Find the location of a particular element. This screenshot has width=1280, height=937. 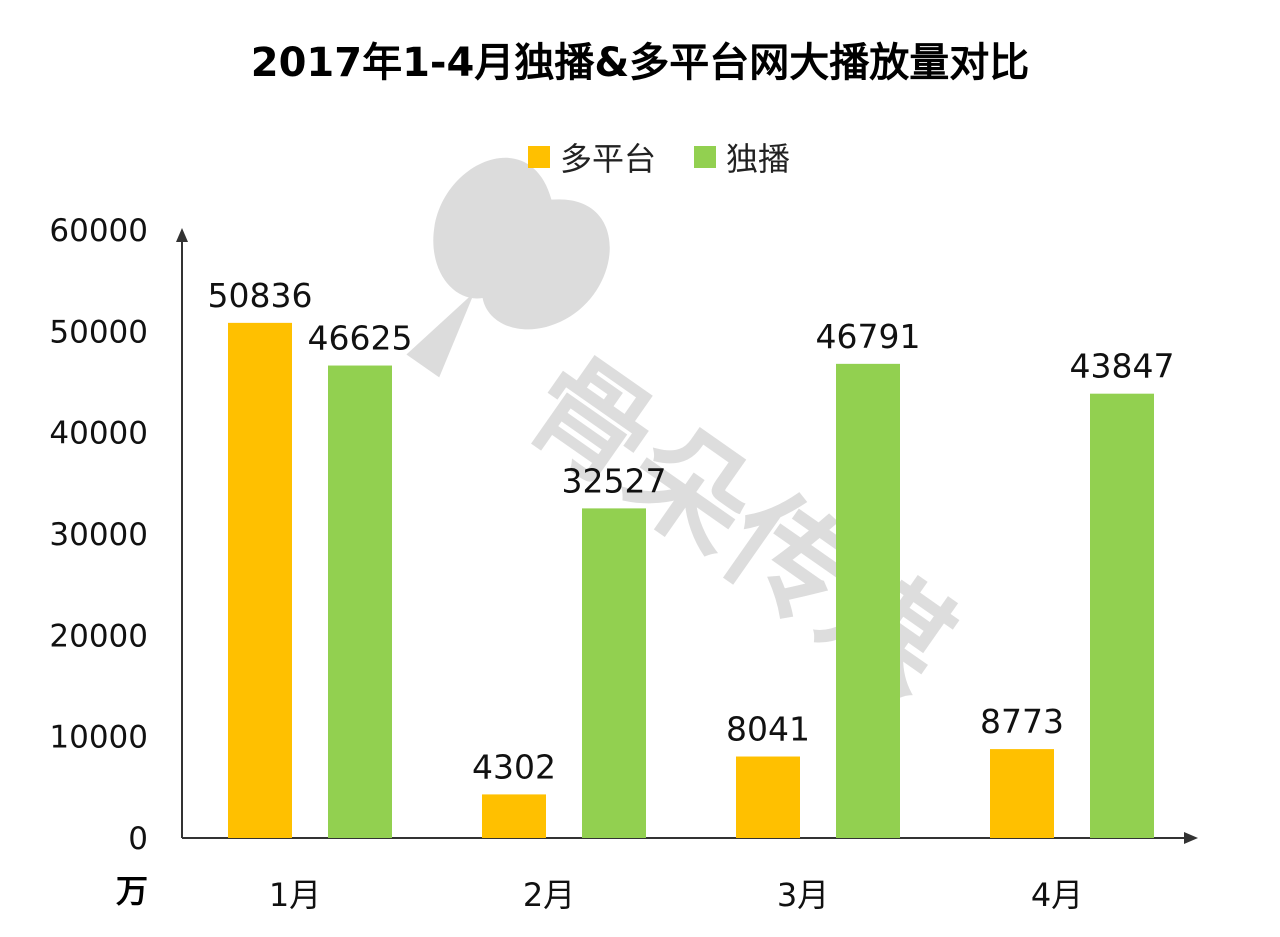

data-label: 4302 is located at coordinates (514, 766).